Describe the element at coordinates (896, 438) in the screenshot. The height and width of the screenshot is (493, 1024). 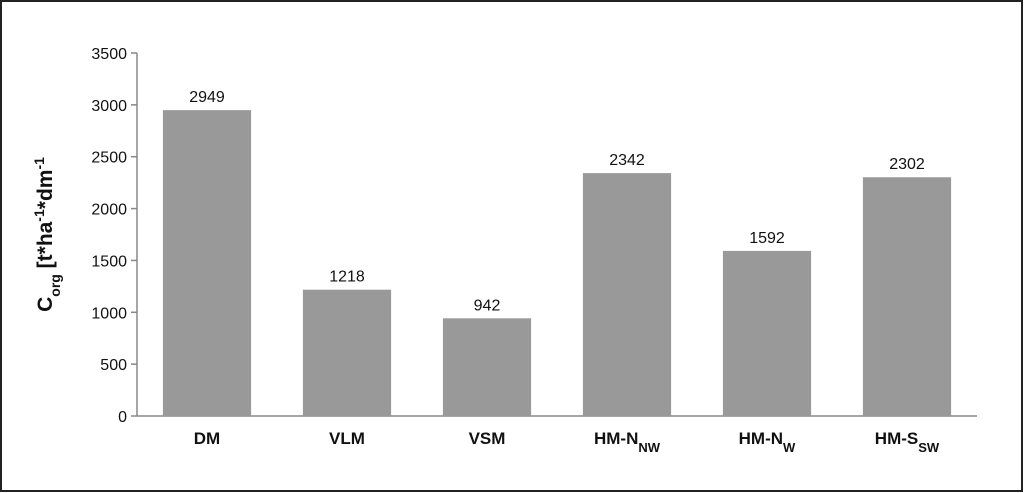
I see `category-part: HM-S` at that location.